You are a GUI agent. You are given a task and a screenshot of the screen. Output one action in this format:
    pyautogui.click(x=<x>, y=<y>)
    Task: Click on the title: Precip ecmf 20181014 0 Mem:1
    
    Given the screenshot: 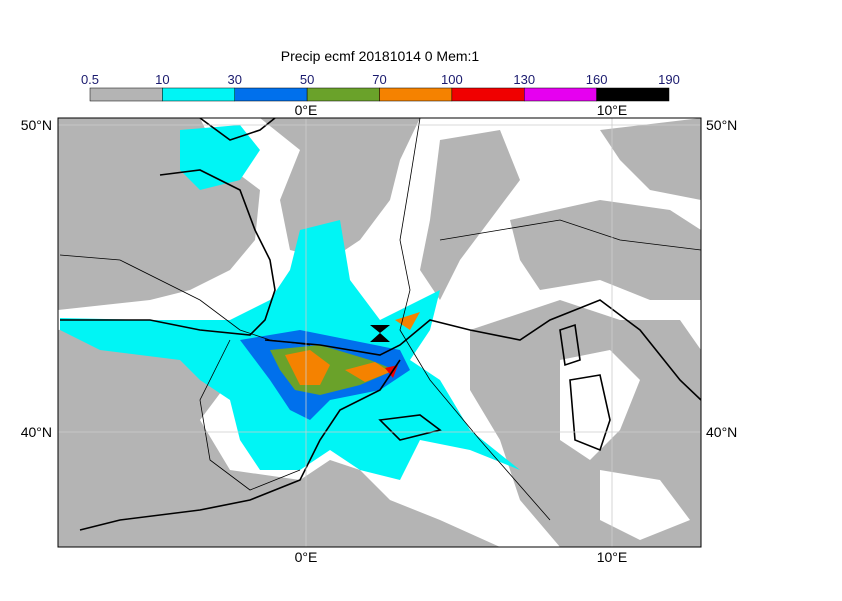 What is the action you would take?
    pyautogui.click(x=380, y=56)
    